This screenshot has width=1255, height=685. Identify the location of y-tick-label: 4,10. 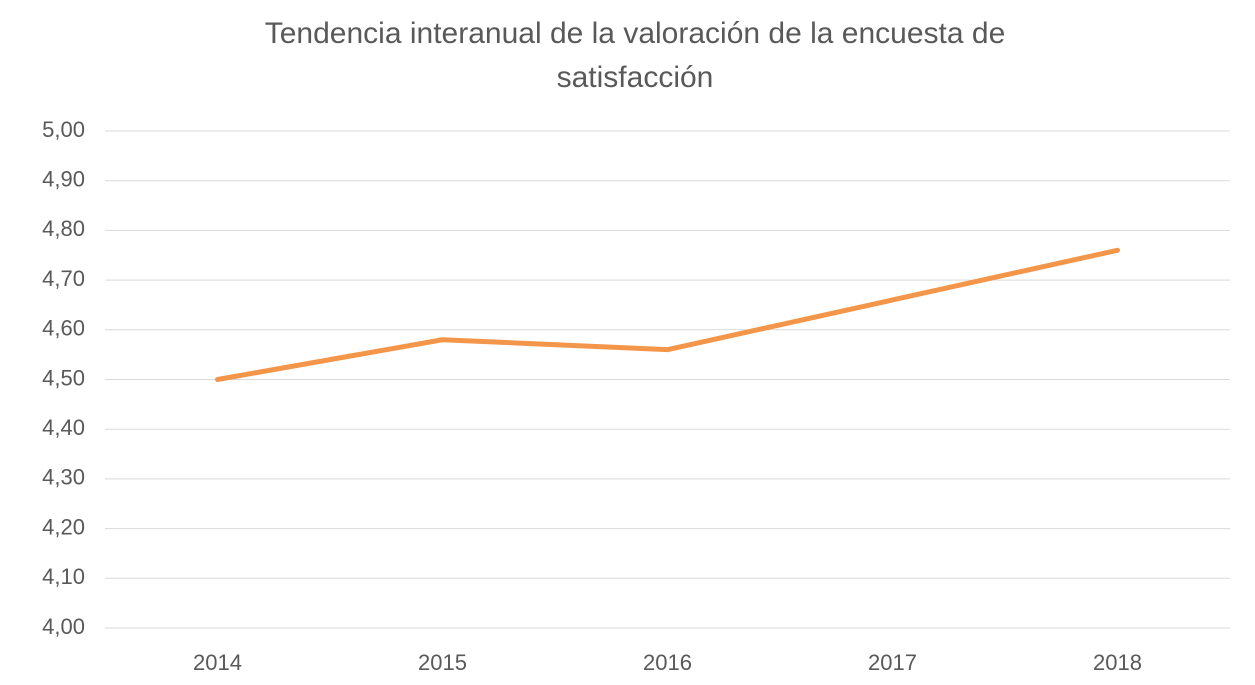
(63, 576).